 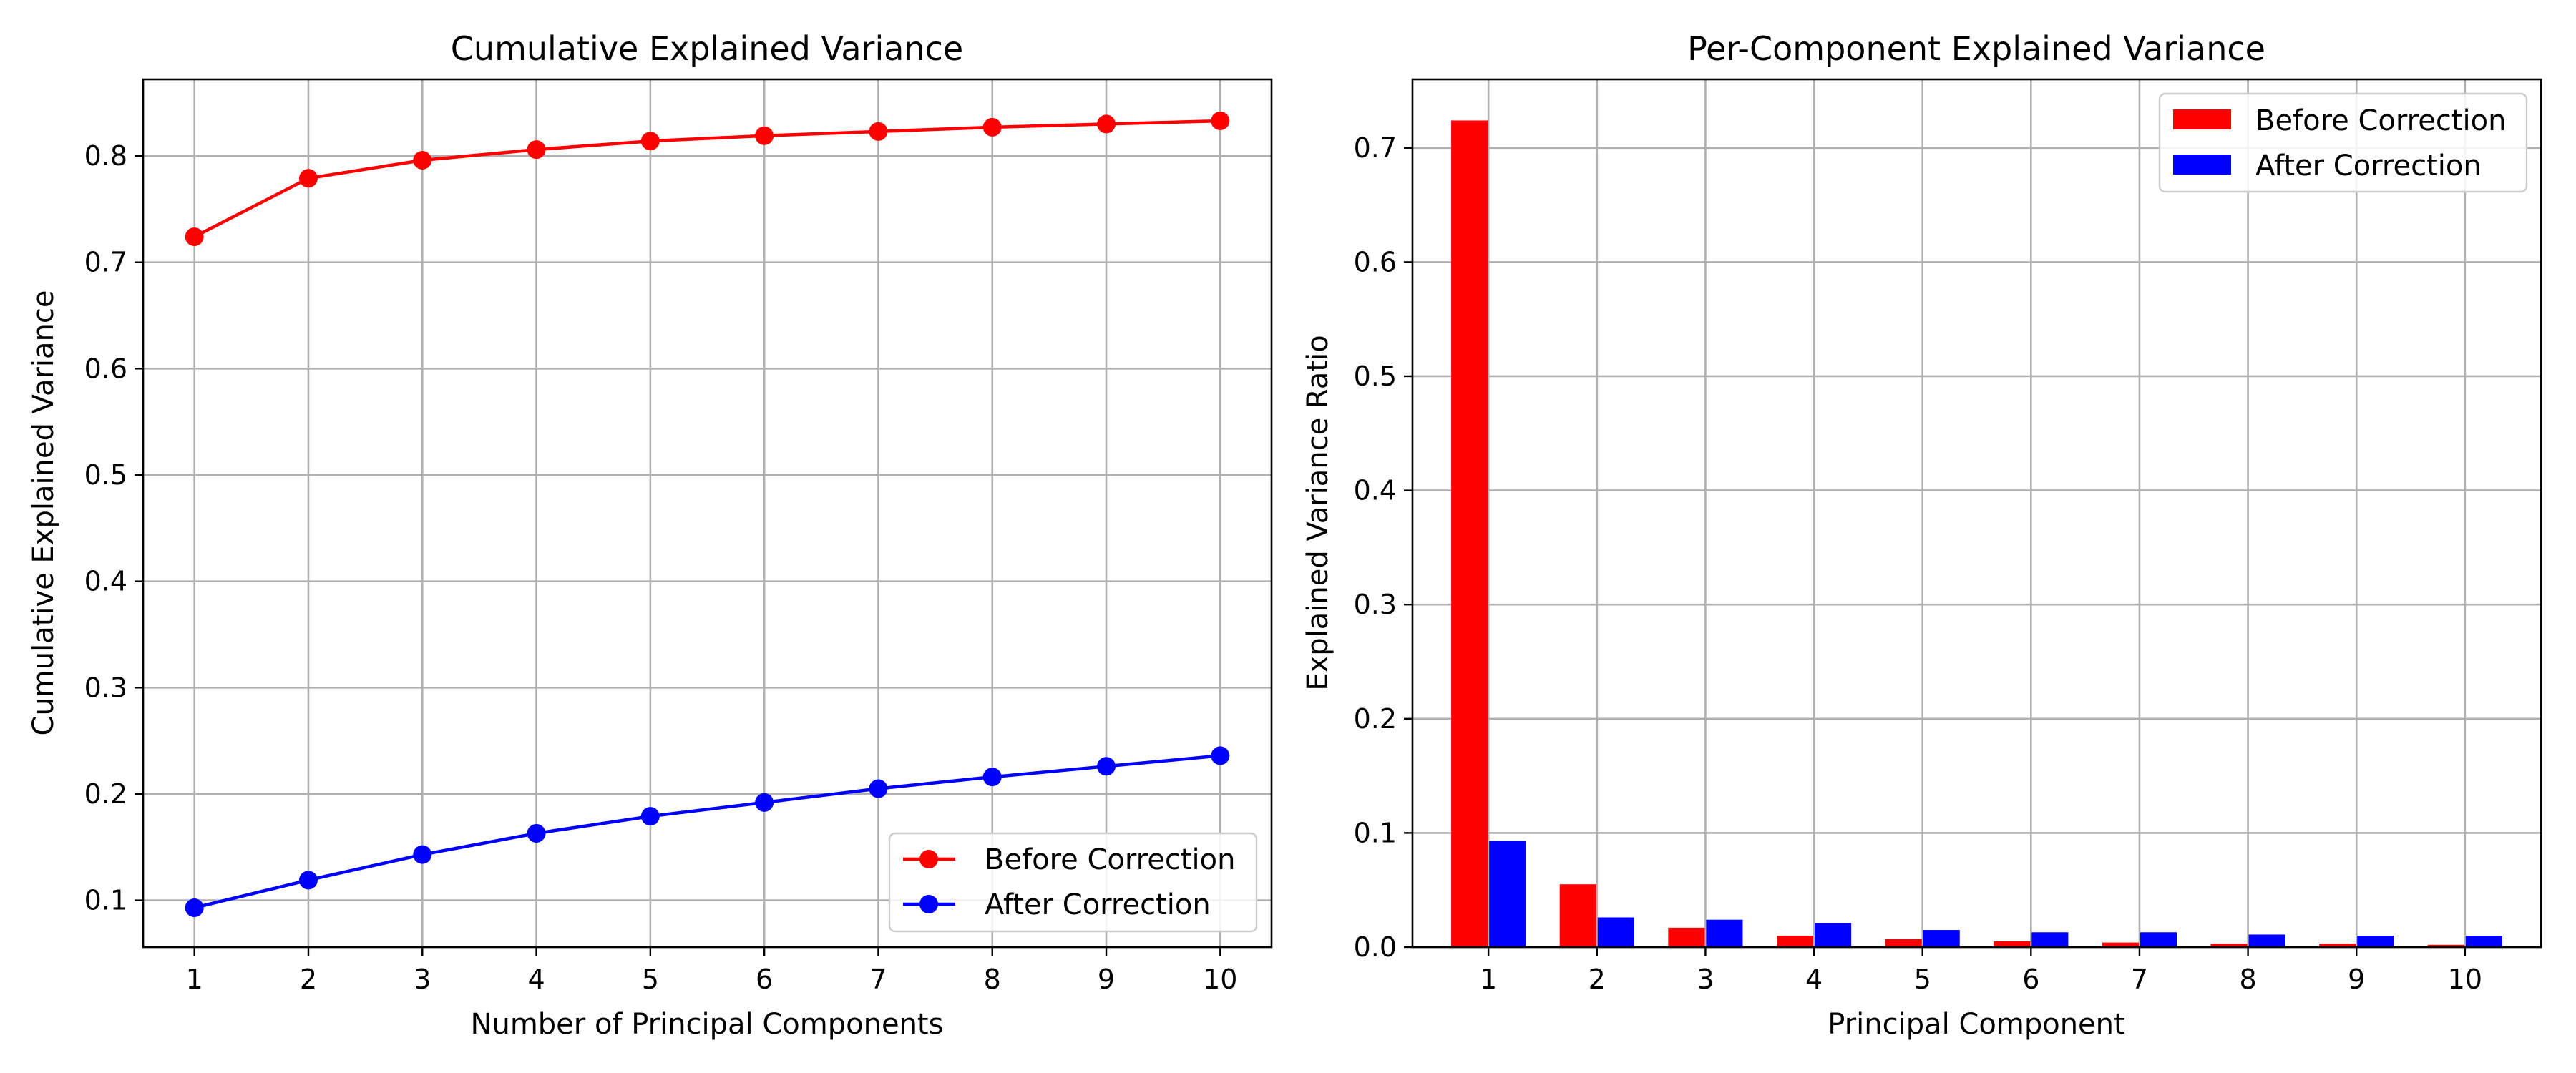 What do you see at coordinates (105, 156) in the screenshot?
I see `left-y-tick-label: 0.8` at bounding box center [105, 156].